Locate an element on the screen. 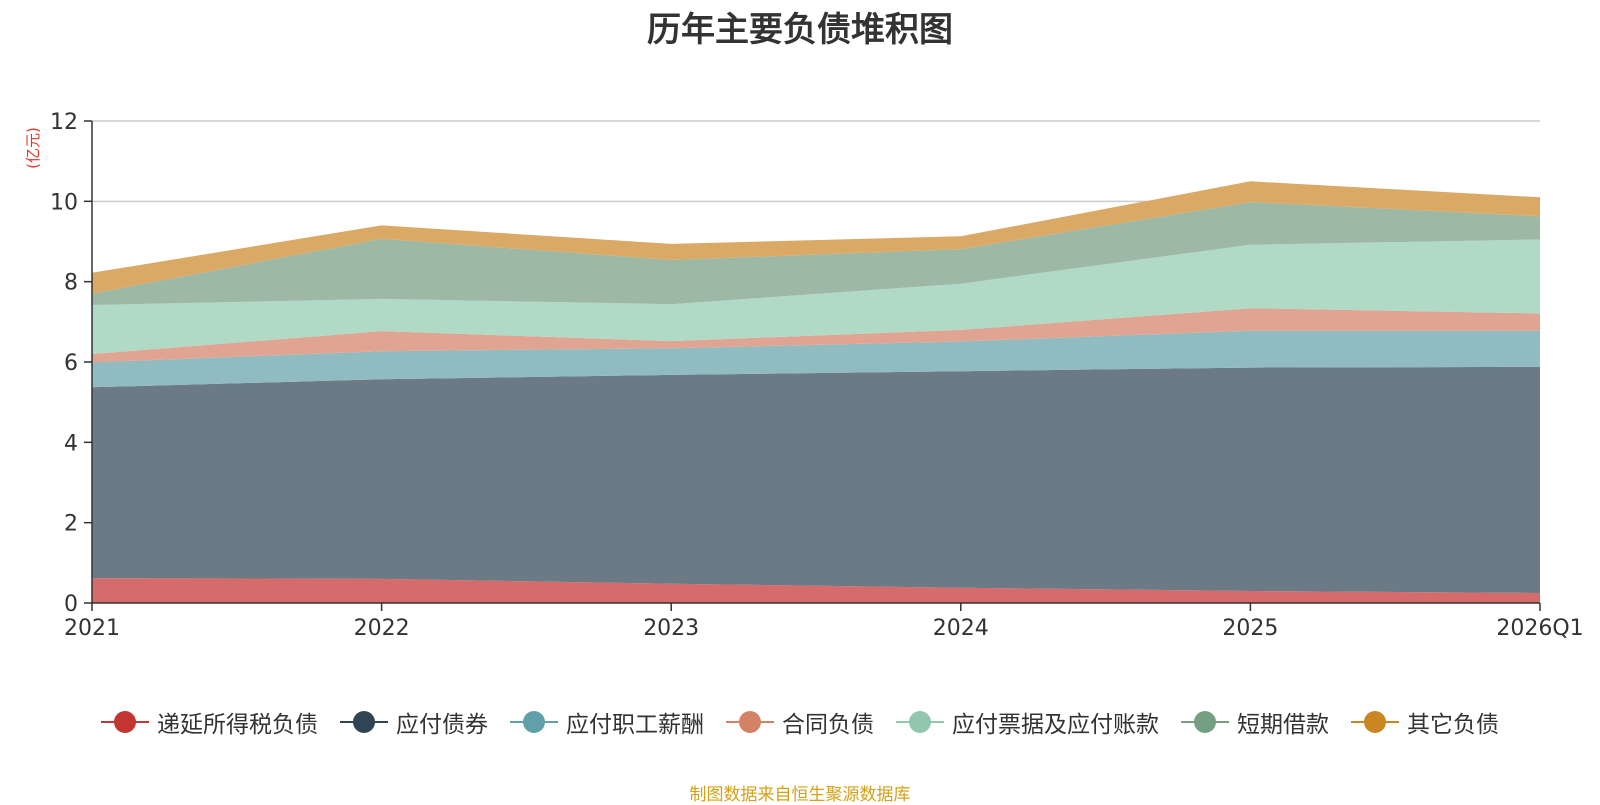 This screenshot has width=1600, height=805. x-tick-label: 2023 is located at coordinates (671, 628).